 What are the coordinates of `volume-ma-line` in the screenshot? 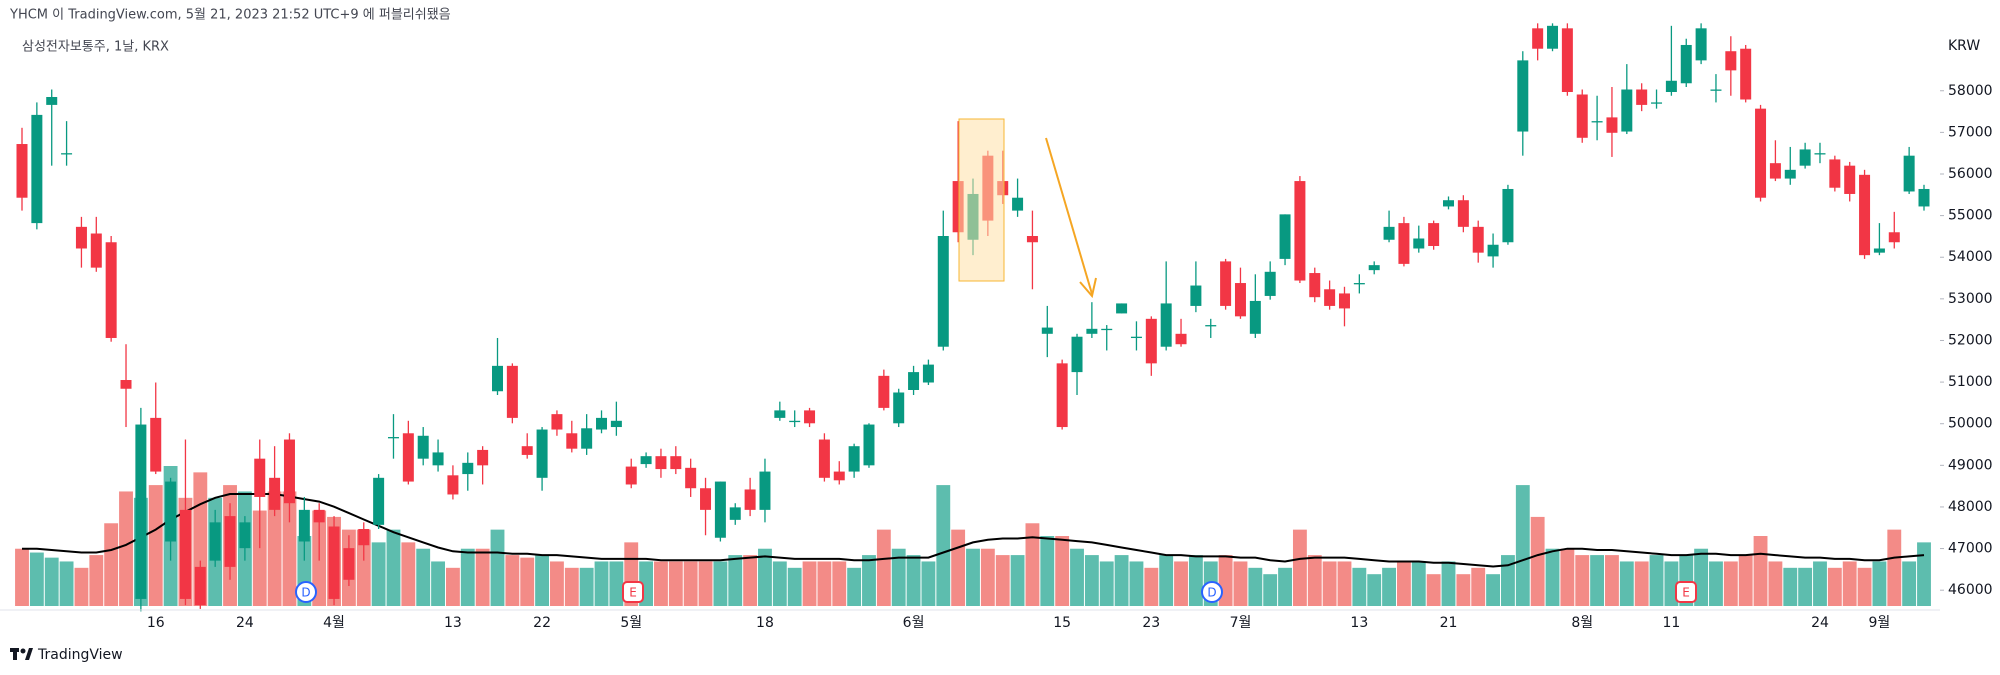 It's located at (973, 530).